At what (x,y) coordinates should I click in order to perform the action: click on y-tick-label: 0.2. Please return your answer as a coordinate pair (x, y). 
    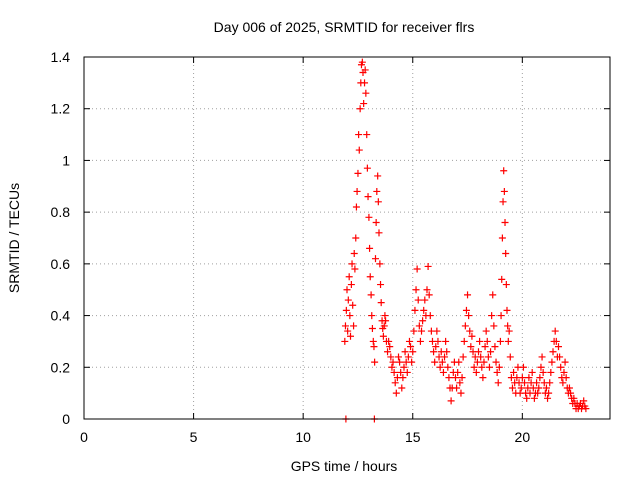
    Looking at the image, I should click on (61, 367).